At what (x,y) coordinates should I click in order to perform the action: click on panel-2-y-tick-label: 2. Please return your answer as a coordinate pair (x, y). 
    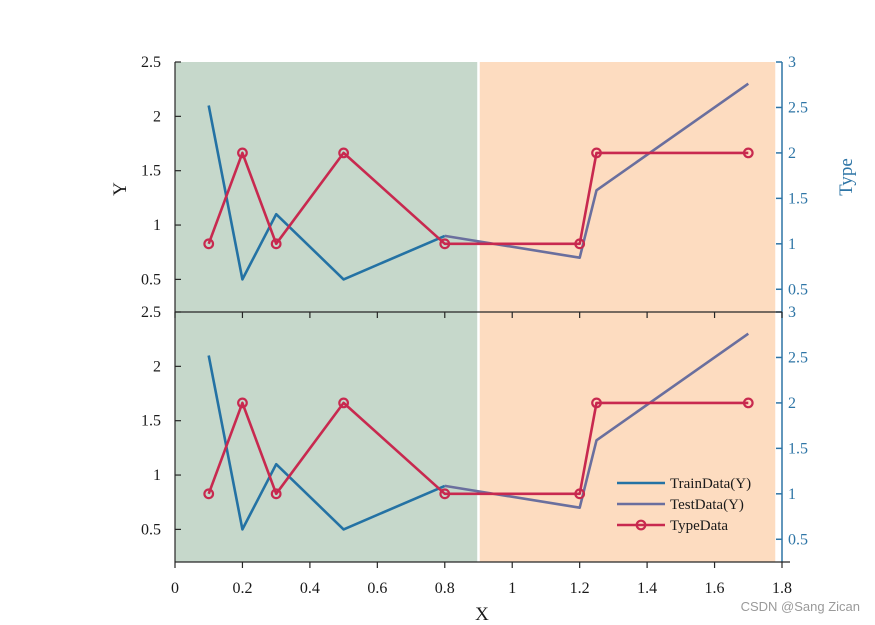
    Looking at the image, I should click on (157, 366).